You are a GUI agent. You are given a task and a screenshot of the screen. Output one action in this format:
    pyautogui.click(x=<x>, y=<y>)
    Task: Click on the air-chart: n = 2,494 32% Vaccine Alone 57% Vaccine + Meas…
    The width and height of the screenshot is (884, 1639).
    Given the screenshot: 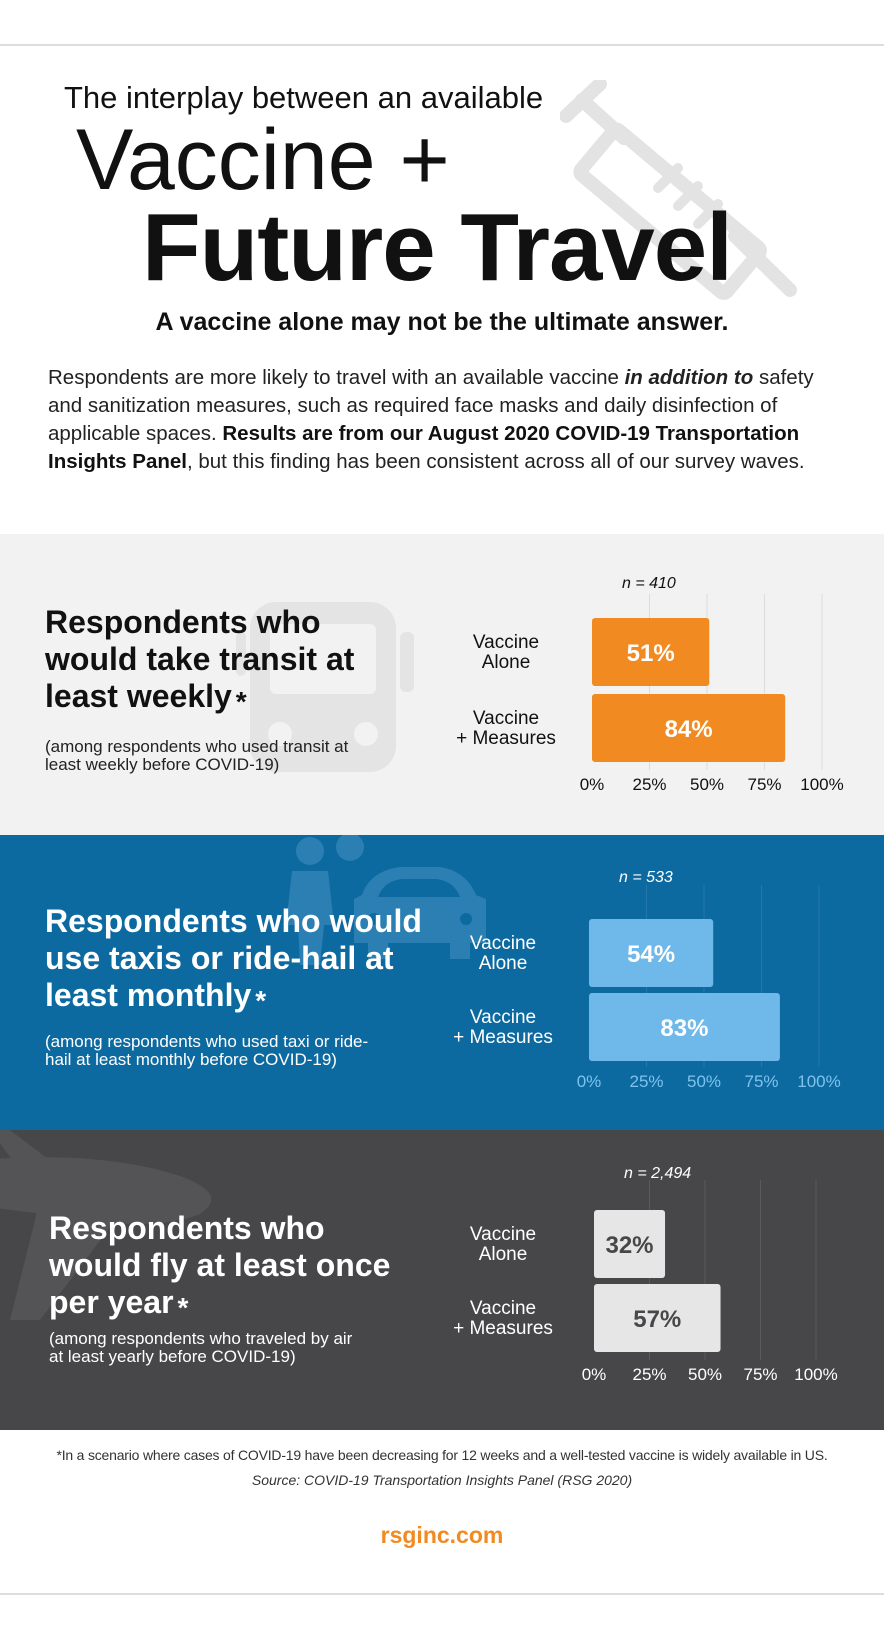 What is the action you would take?
    pyautogui.click(x=645, y=1274)
    